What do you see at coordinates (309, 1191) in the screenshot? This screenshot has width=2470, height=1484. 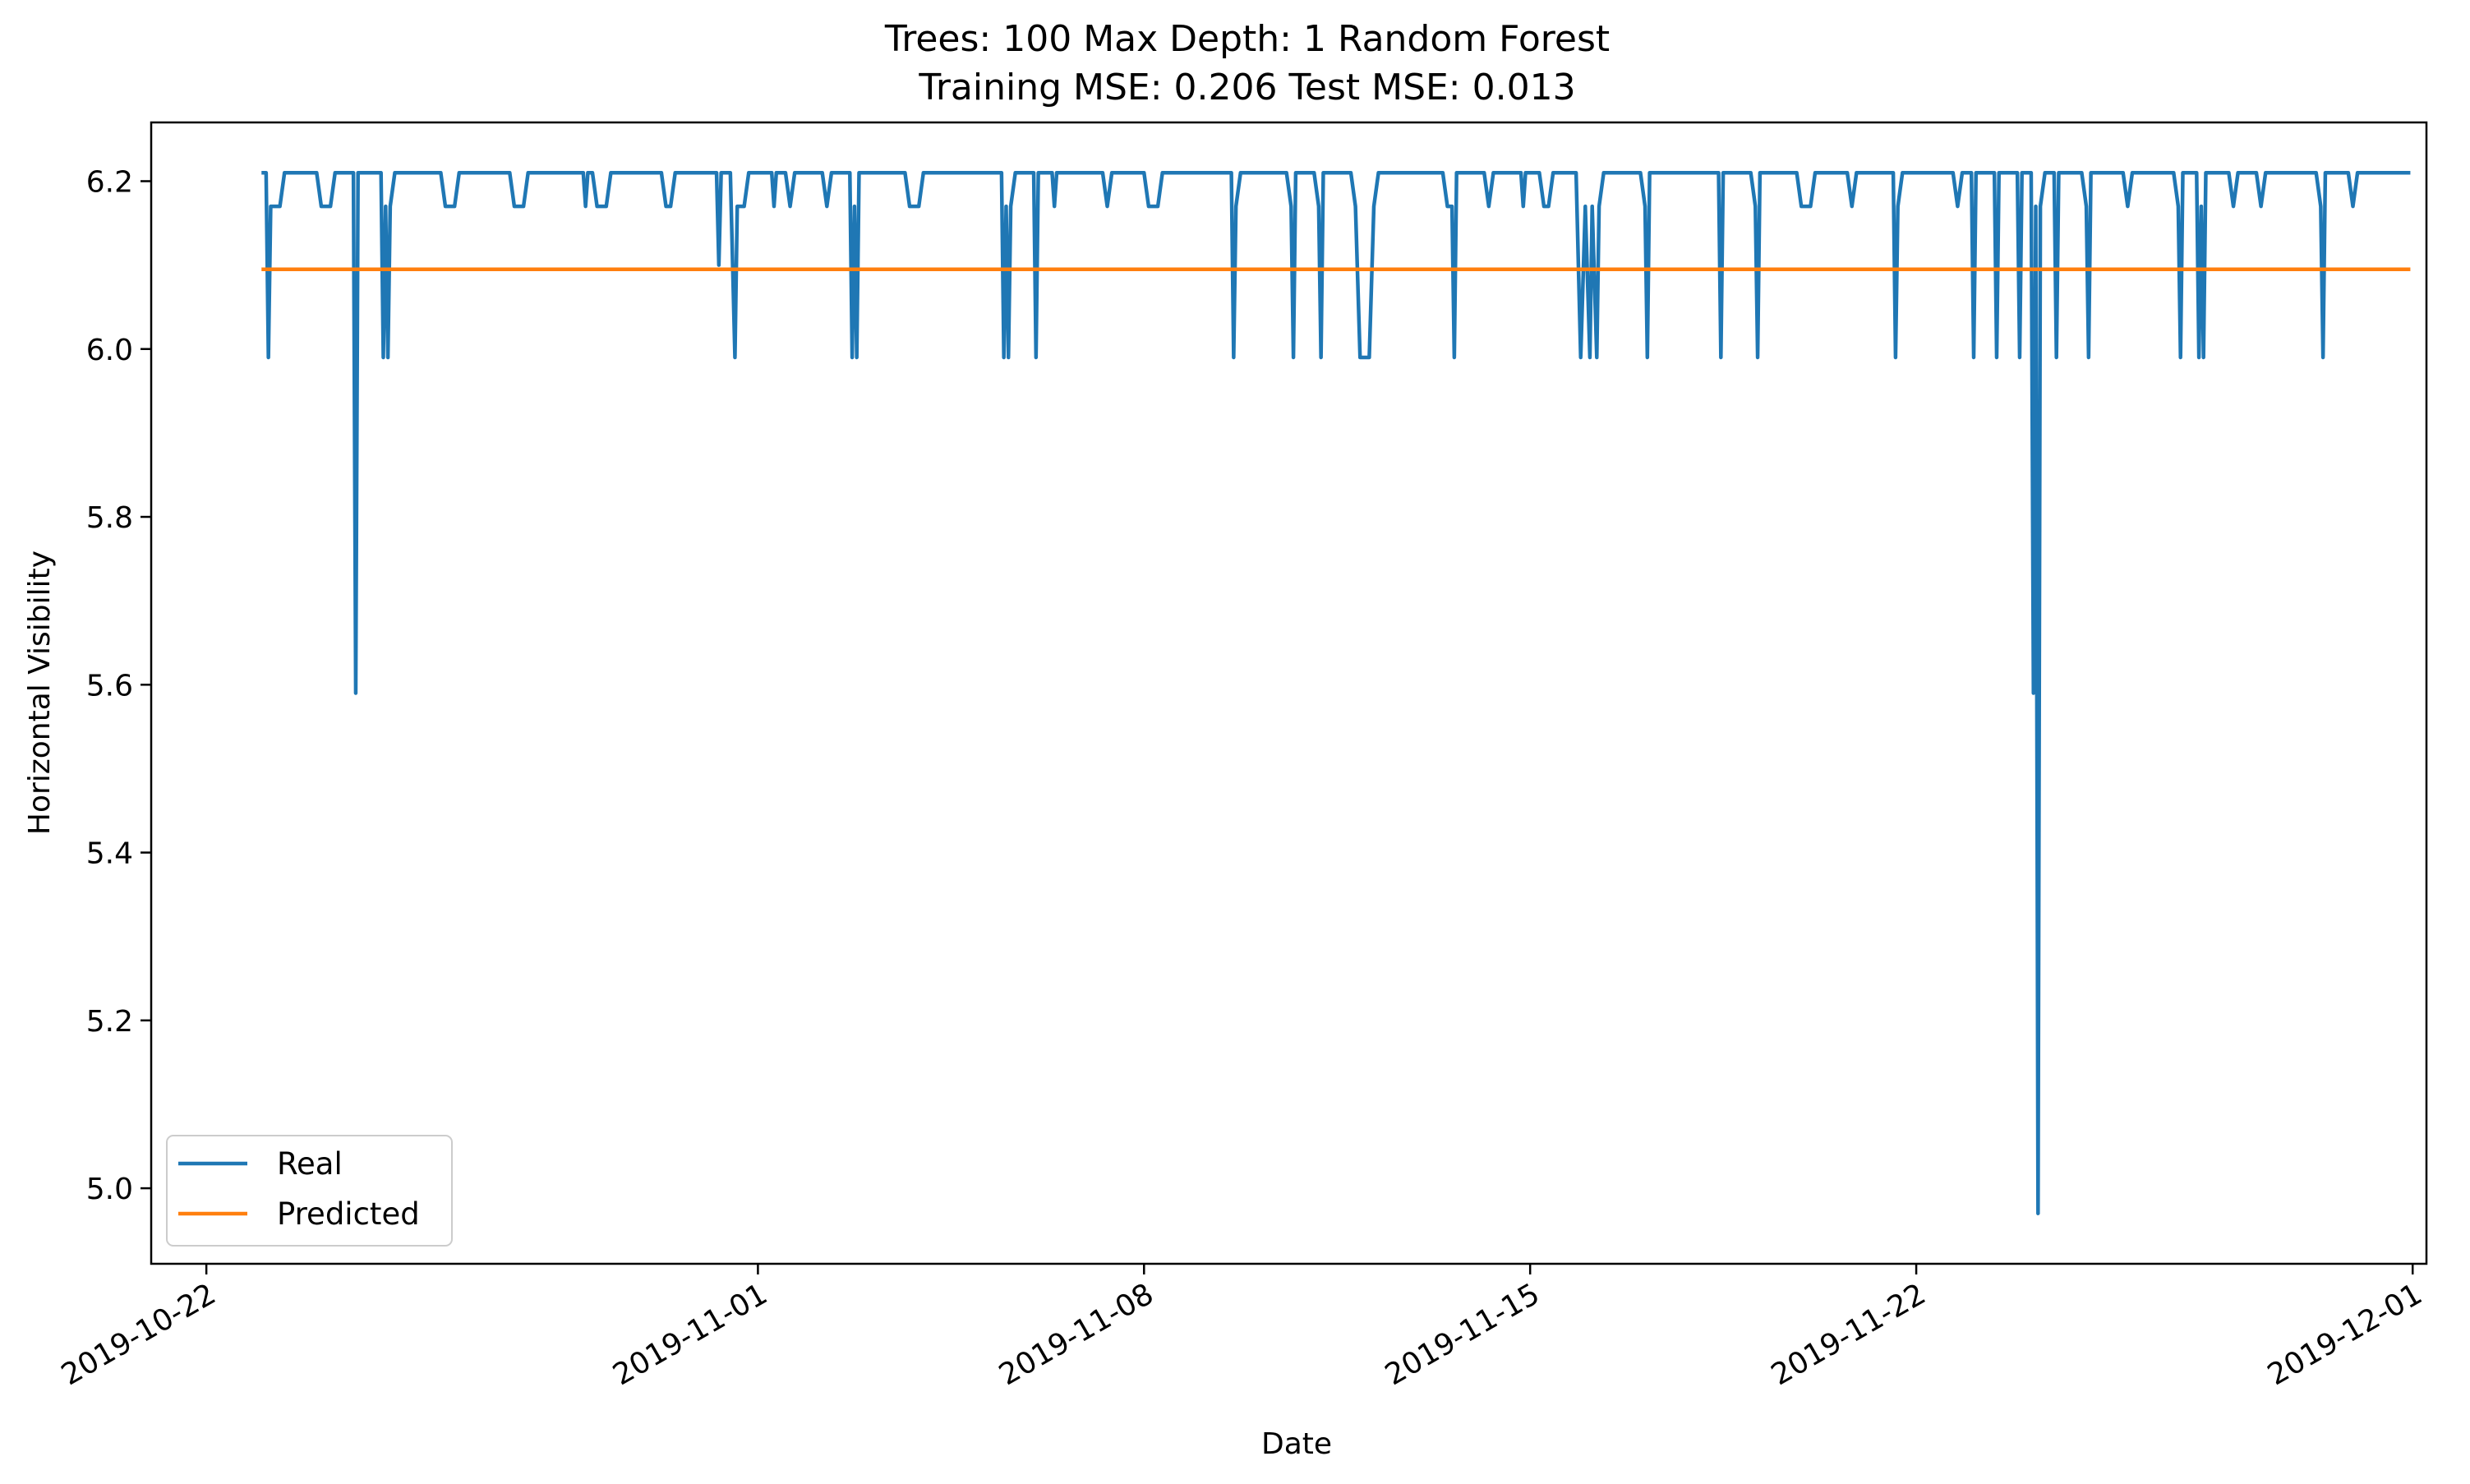 I see `legend: Real Predicted` at bounding box center [309, 1191].